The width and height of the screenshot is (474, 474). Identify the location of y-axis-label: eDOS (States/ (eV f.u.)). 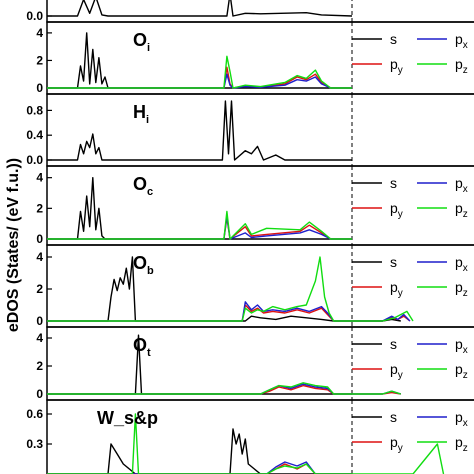
(13, 245).